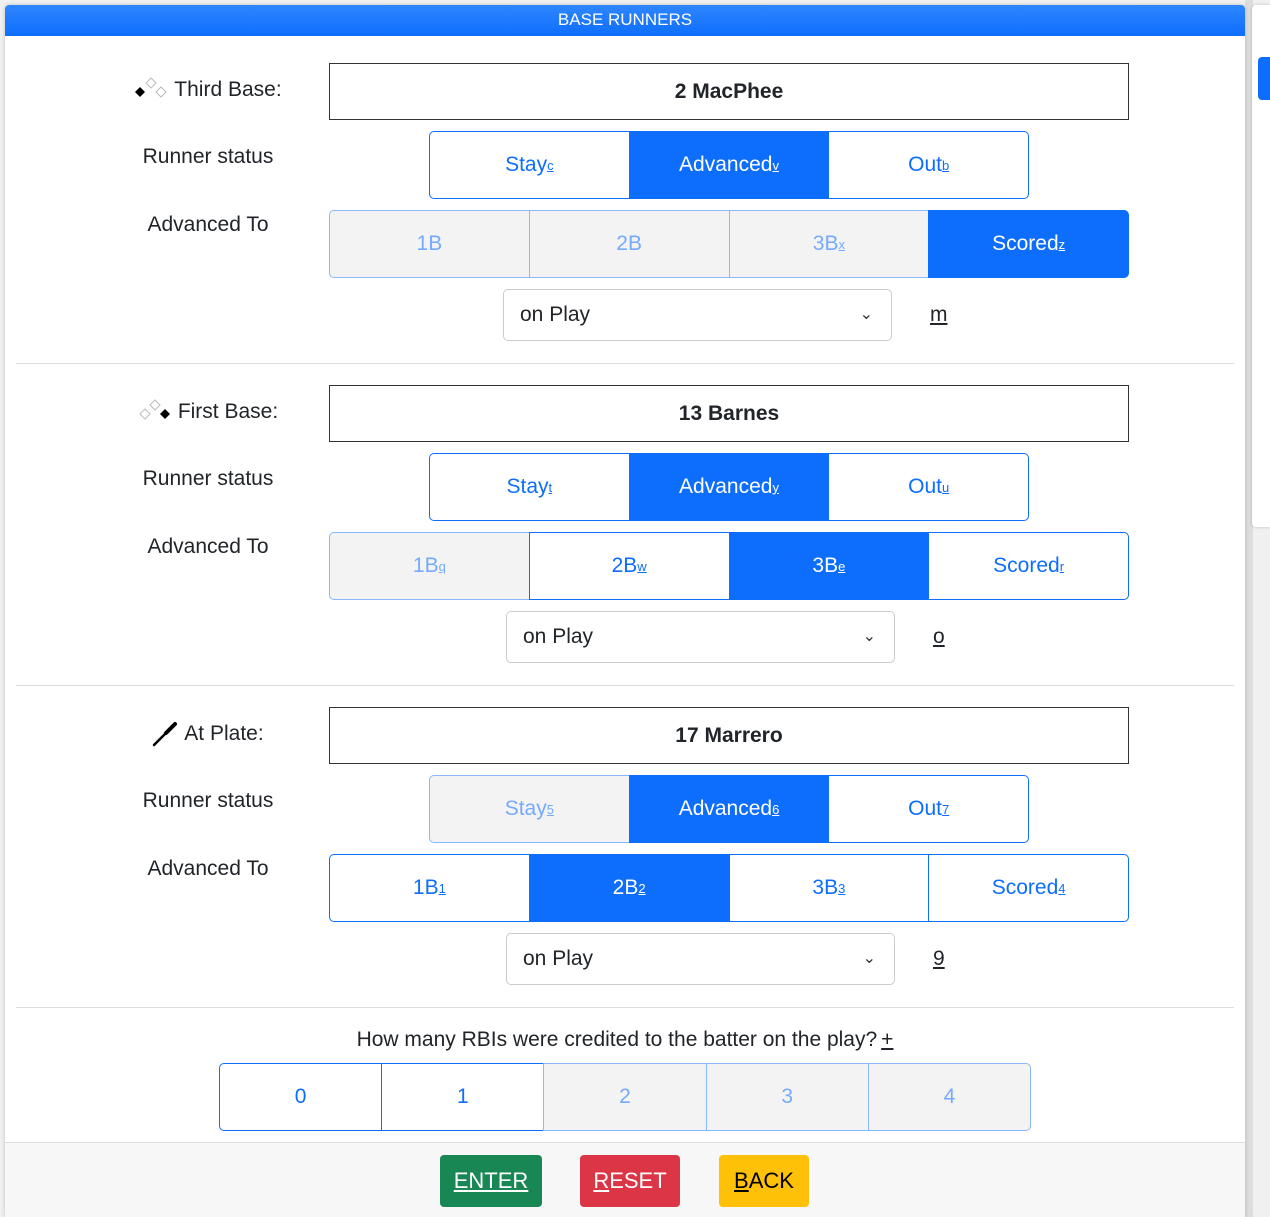 This screenshot has height=1217, width=1270. I want to click on status-advanced-button: Advanced v, so click(729, 165).